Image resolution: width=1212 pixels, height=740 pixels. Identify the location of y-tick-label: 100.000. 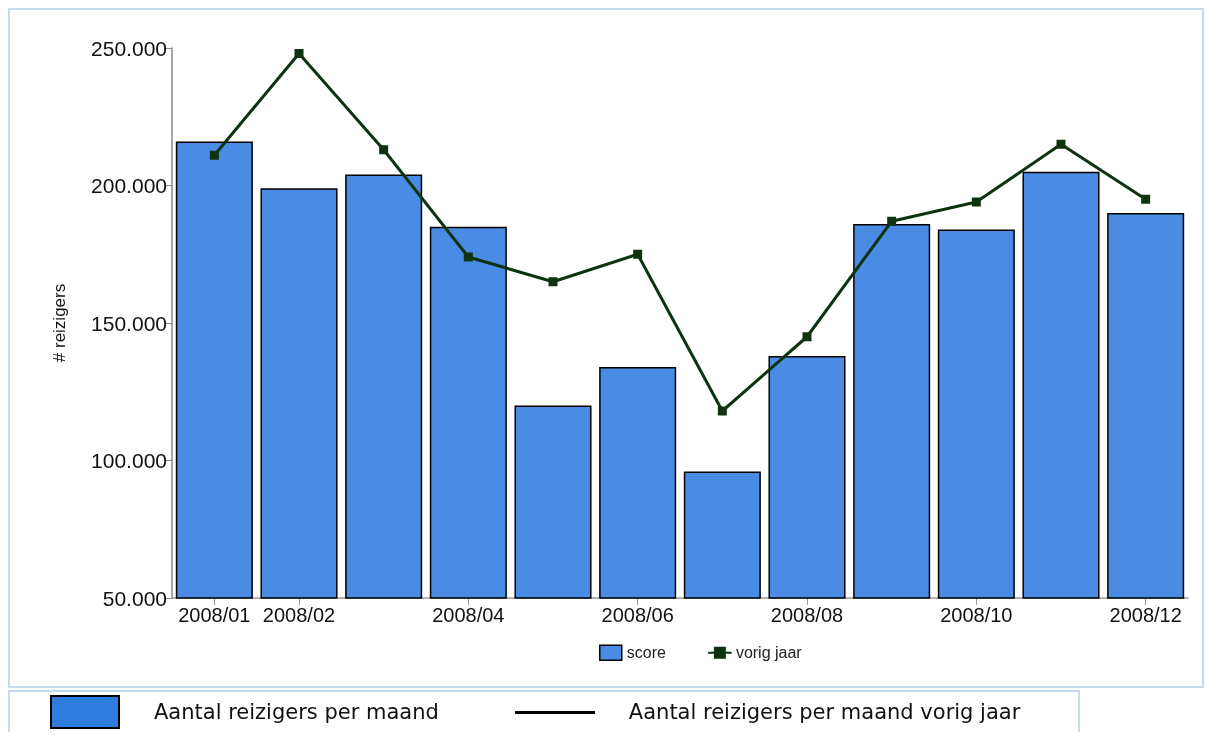
(129, 460).